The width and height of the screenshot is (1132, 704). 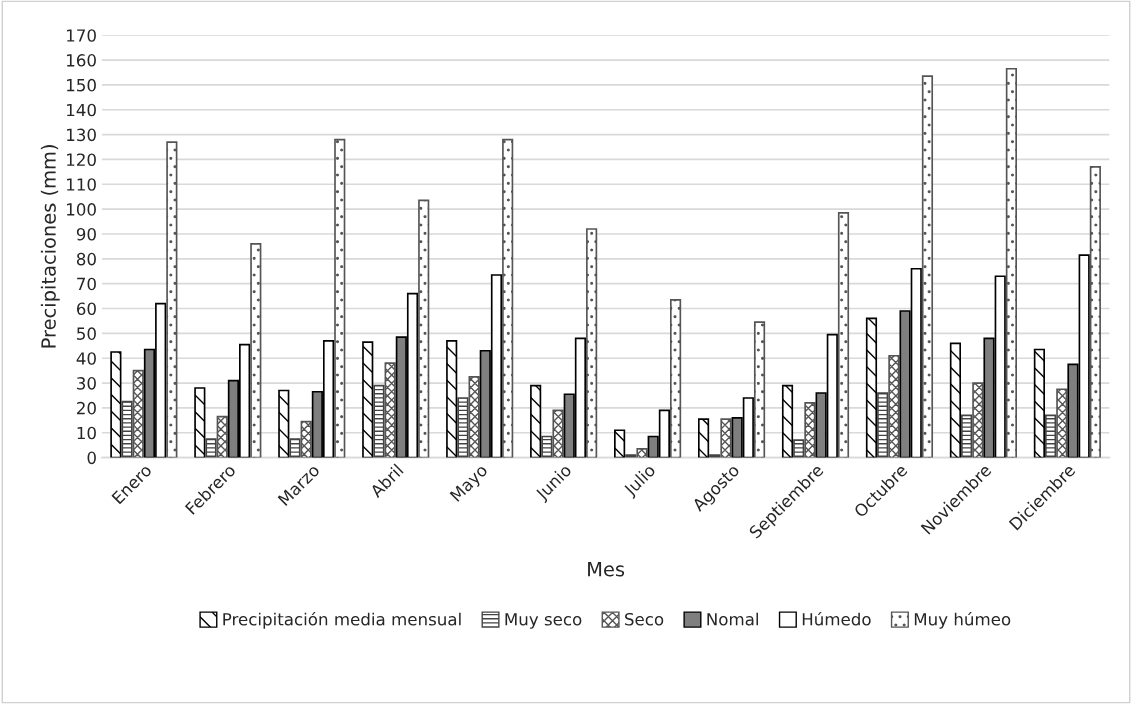 What do you see at coordinates (342, 620) in the screenshot?
I see `legend-label: Precipitación media mensual` at bounding box center [342, 620].